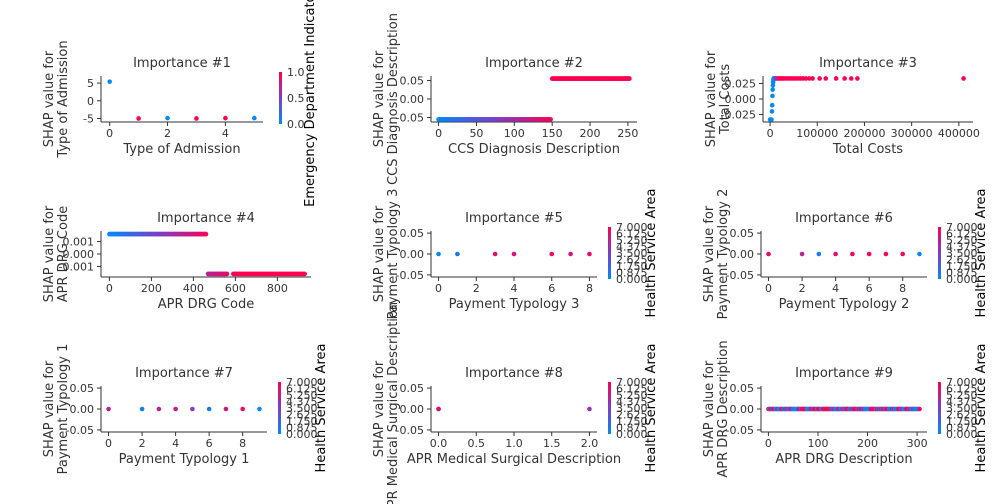  Describe the element at coordinates (184, 373) in the screenshot. I see `chart-title: Importance #7` at that location.